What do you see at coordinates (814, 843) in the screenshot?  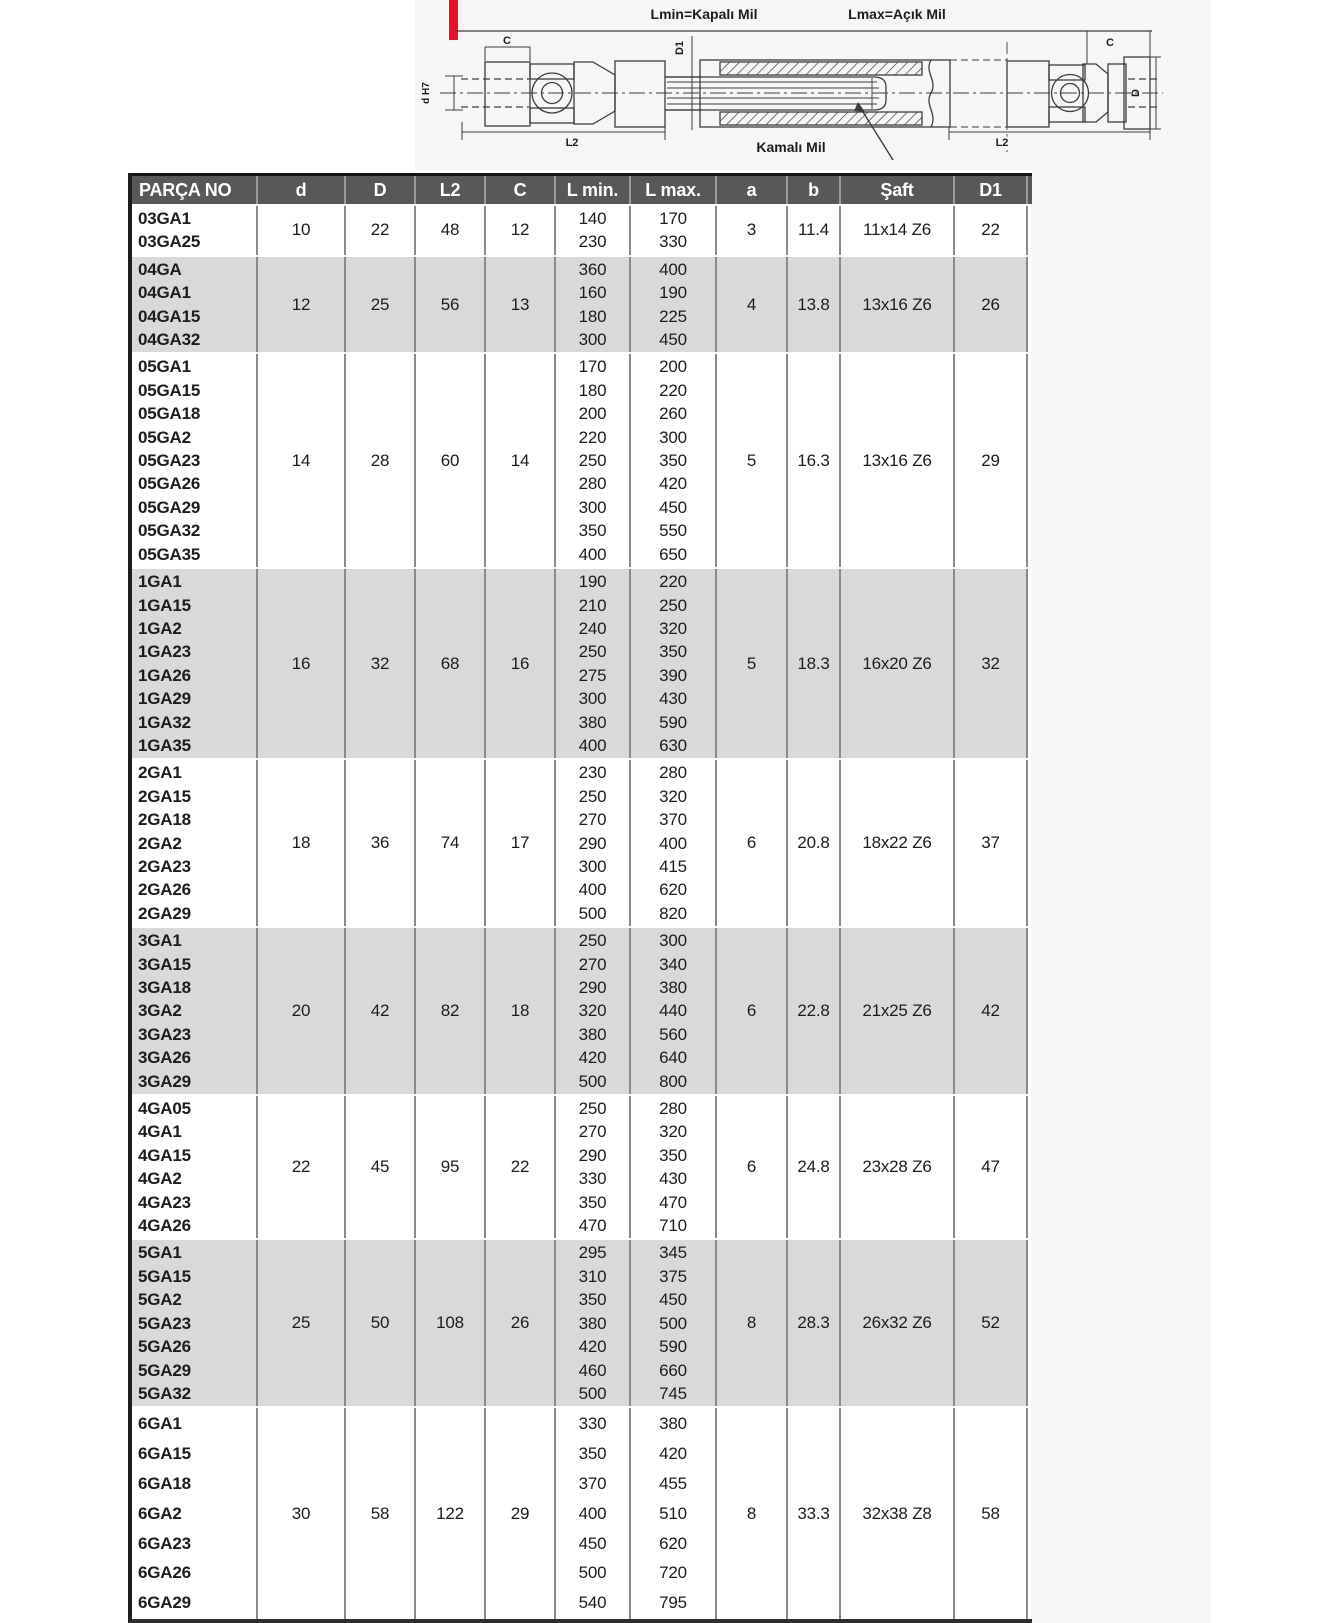 I see `value-b: 20.8` at bounding box center [814, 843].